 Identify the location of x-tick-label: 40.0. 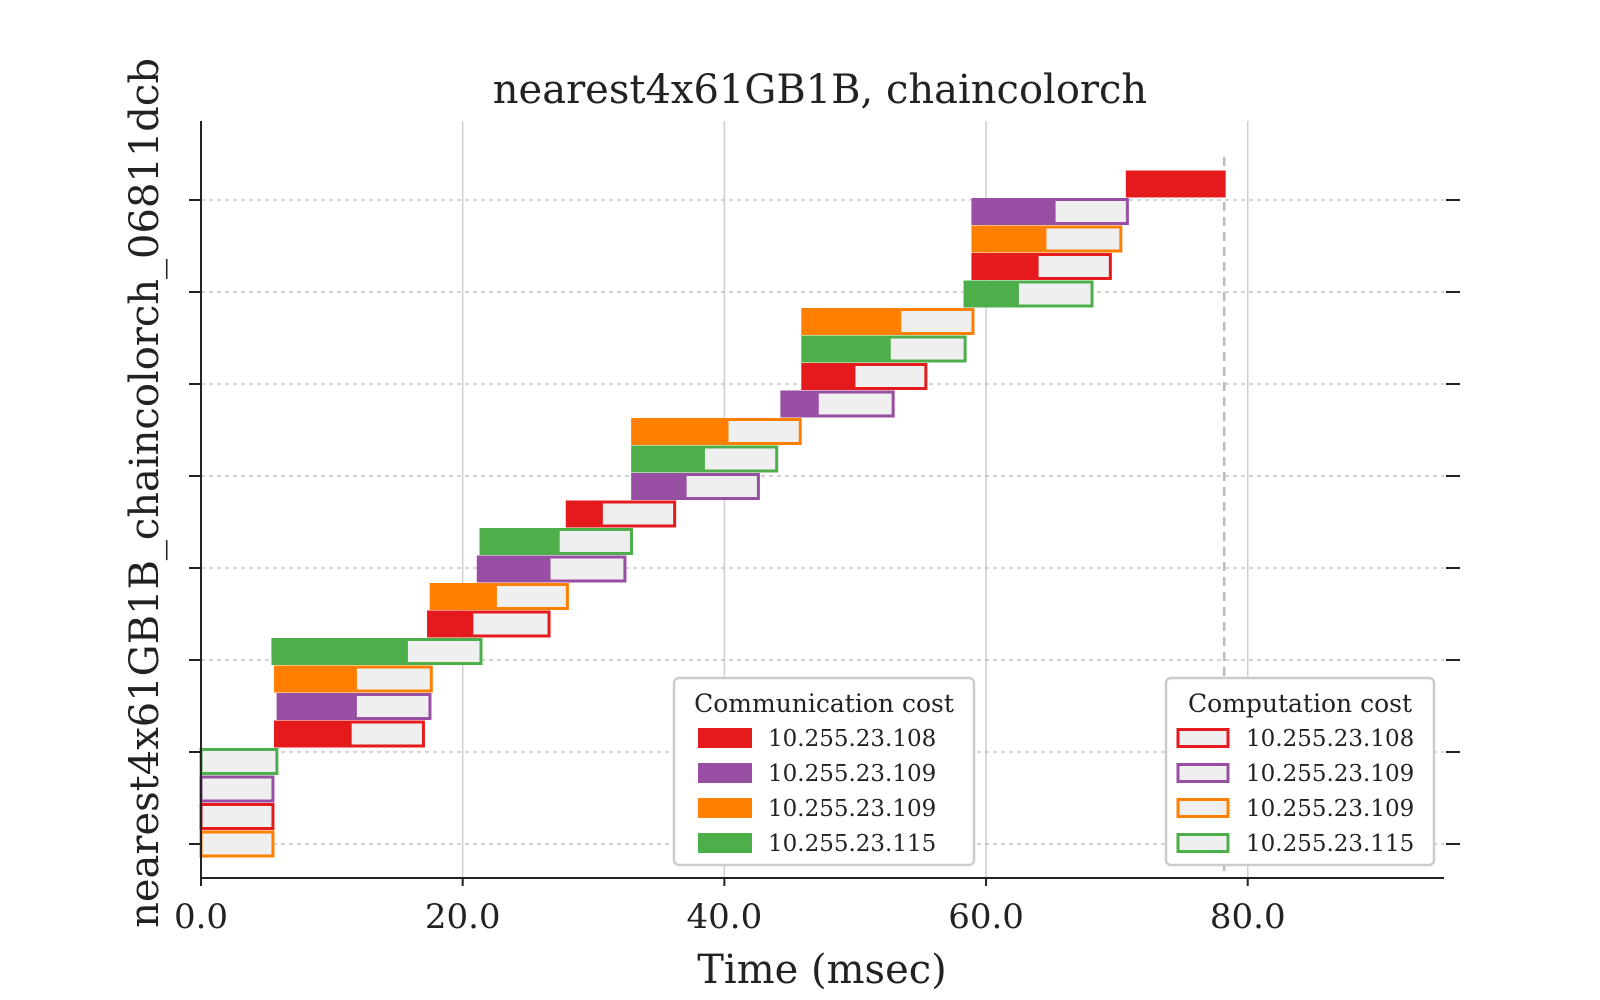
(725, 917).